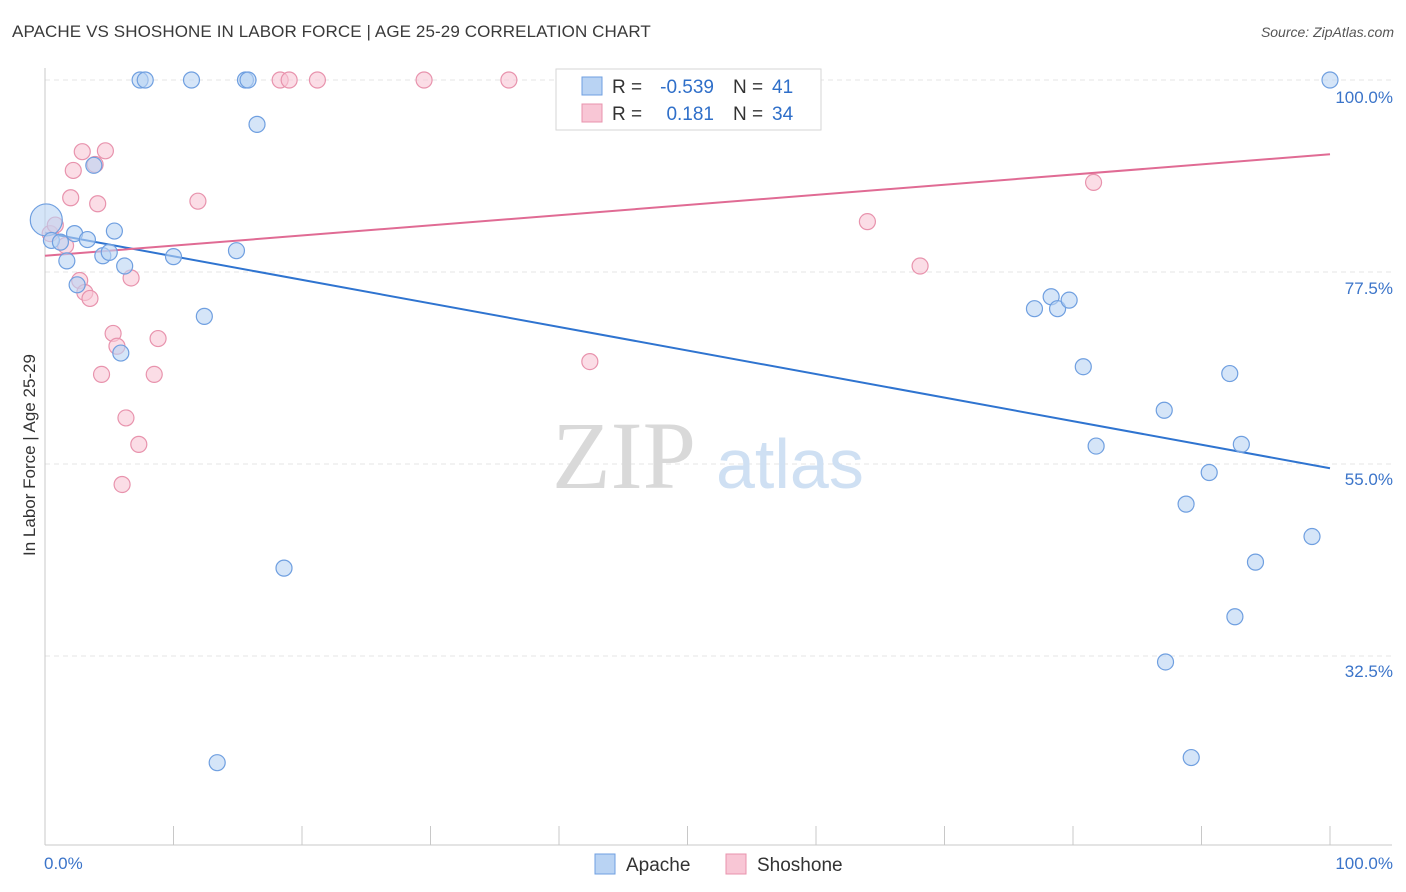 The image size is (1406, 892). Describe the element at coordinates (790, 464) in the screenshot. I see `watermark-atlas: atlas` at that location.